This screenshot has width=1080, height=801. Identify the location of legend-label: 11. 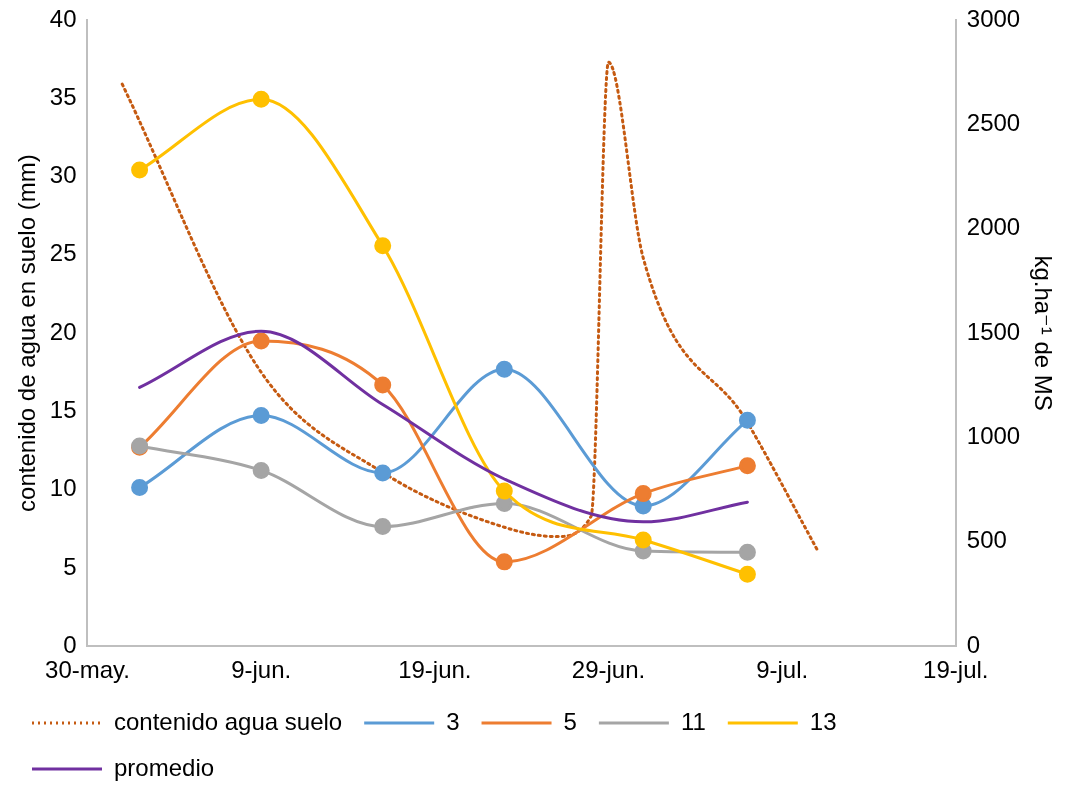
(693, 721).